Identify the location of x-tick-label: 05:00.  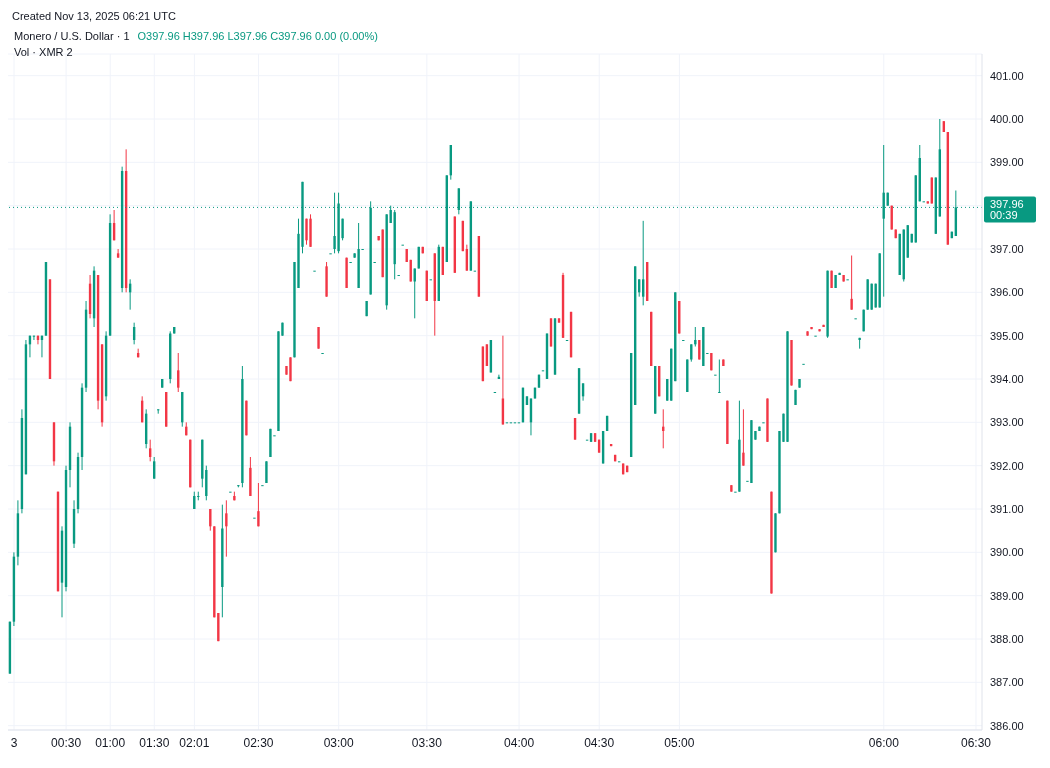
(679, 742).